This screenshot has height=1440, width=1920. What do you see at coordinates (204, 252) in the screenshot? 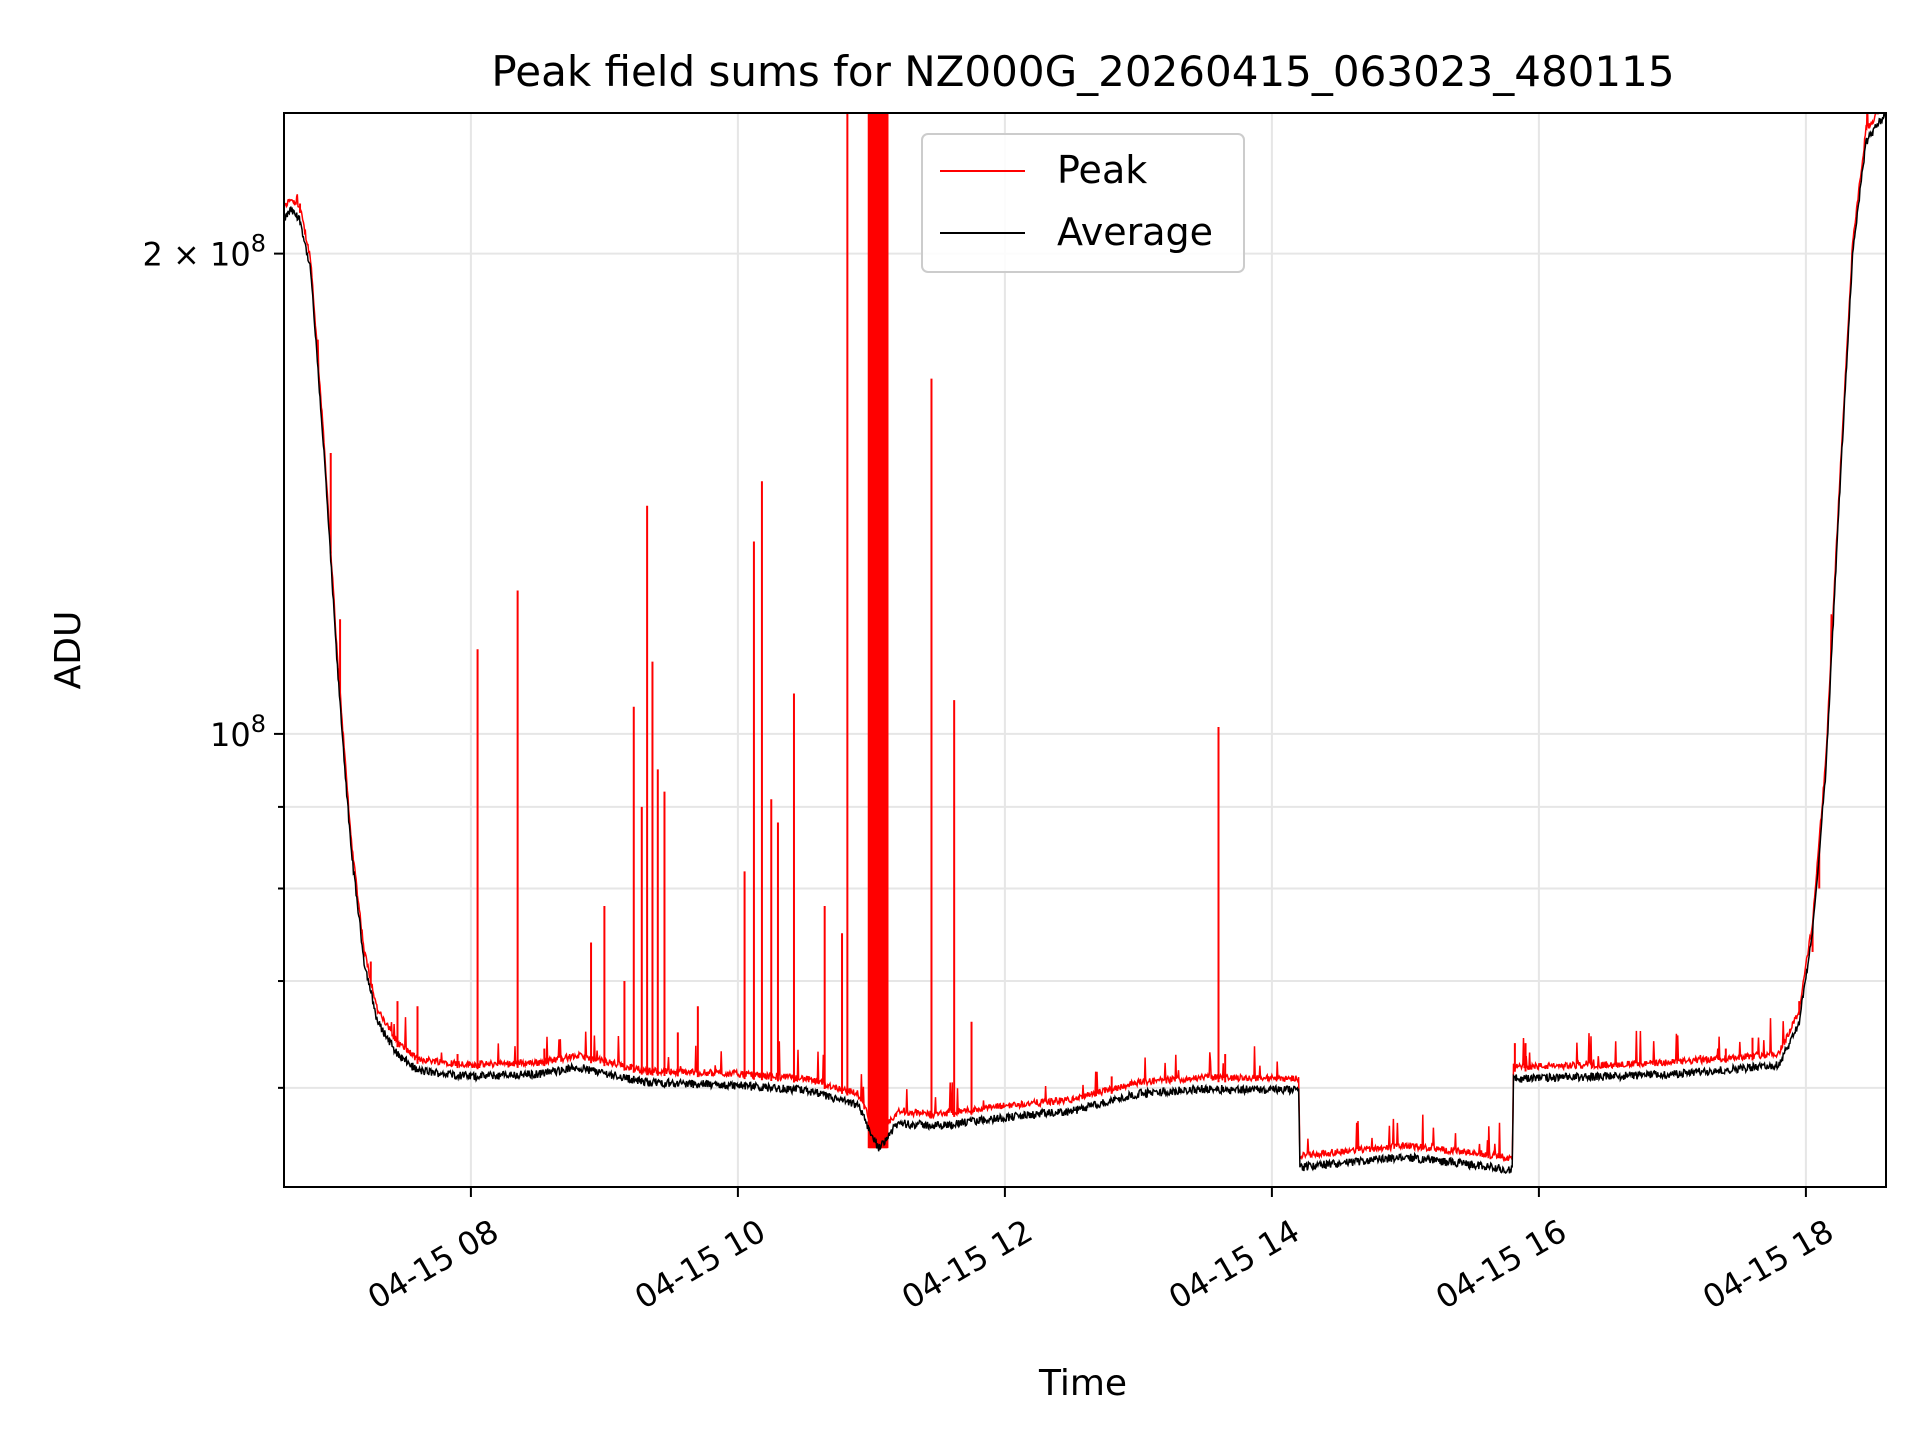
I see `y-tick-label: 2 × 108` at bounding box center [204, 252].